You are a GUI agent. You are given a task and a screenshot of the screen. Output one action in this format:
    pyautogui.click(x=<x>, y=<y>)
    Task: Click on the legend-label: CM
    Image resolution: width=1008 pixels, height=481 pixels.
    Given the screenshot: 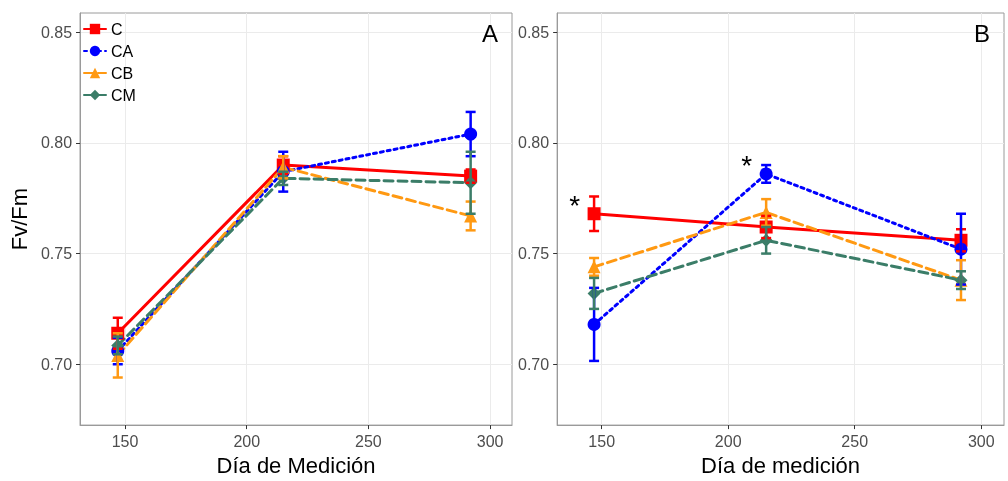 What is the action you would take?
    pyautogui.click(x=123, y=95)
    